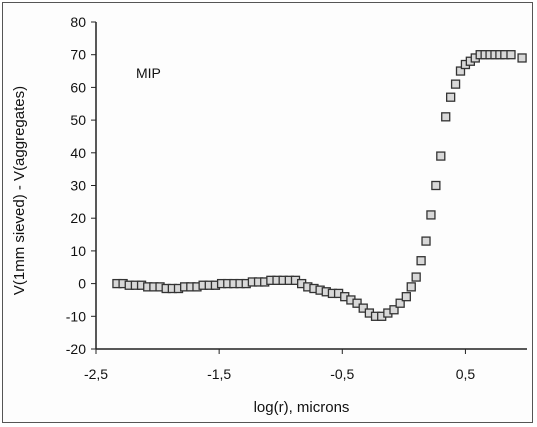 The height and width of the screenshot is (427, 537). Describe the element at coordinates (78, 87) in the screenshot. I see `y-tick-label: 60` at that location.